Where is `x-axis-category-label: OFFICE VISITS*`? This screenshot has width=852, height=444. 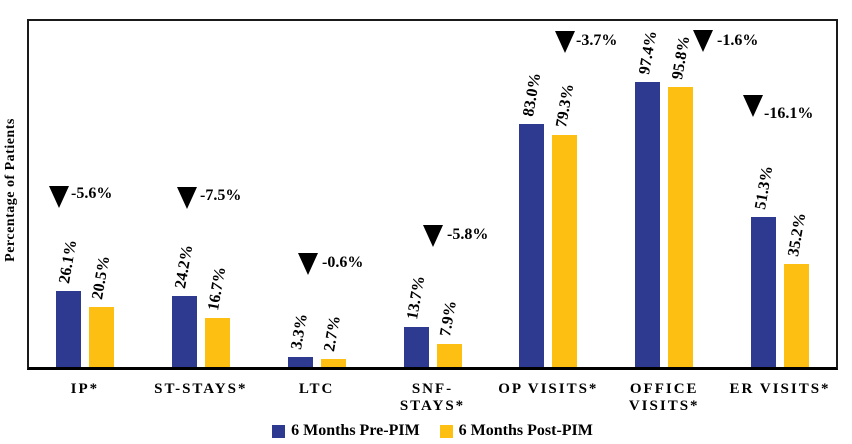
x-axis-category-label: OFFICE VISITS* is located at coordinates (664, 397).